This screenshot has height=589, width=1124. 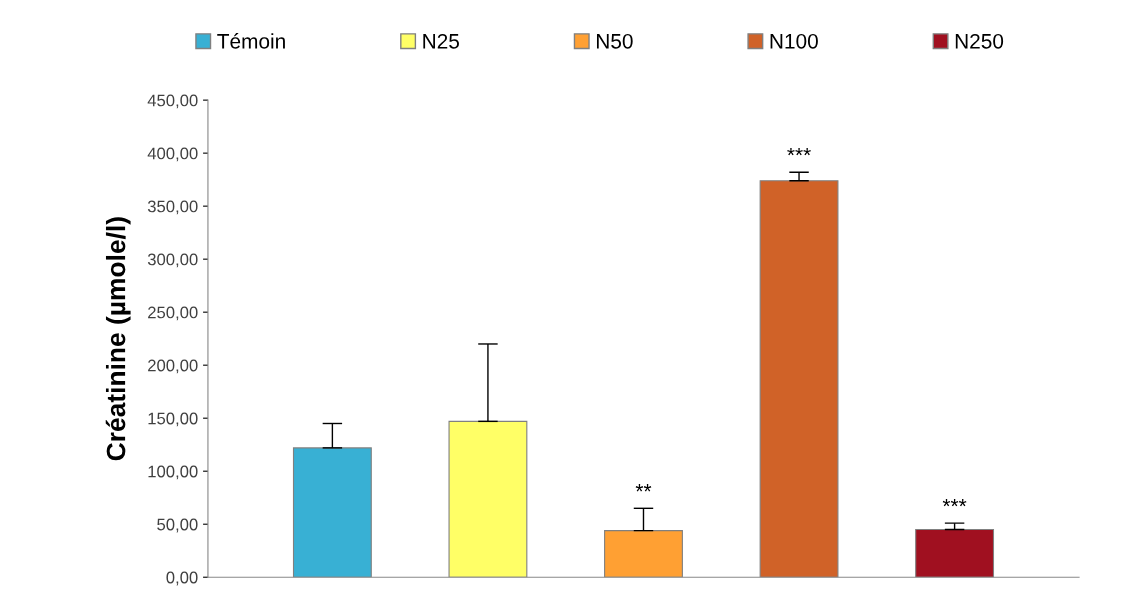 What do you see at coordinates (643, 488) in the screenshot?
I see `annotation: **` at bounding box center [643, 488].